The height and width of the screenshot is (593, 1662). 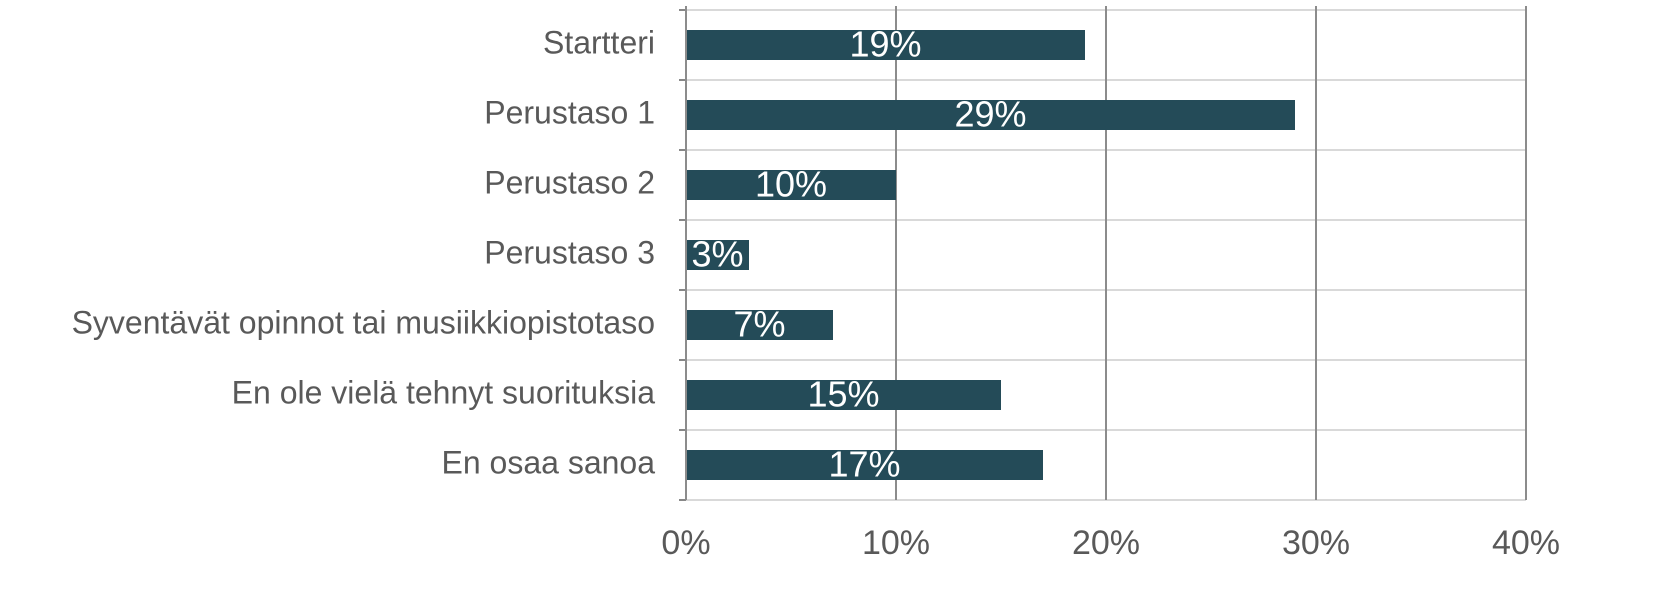 What do you see at coordinates (569, 182) in the screenshot?
I see `category-label: Perustaso 2` at bounding box center [569, 182].